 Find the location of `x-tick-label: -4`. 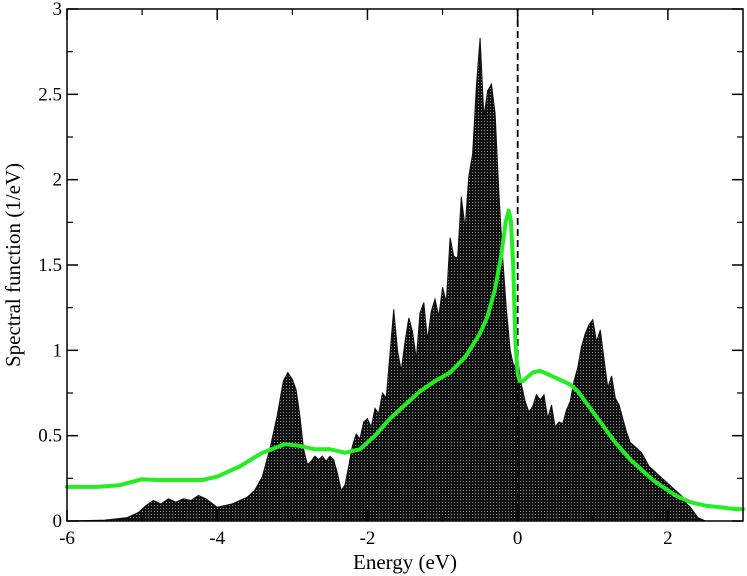

x-tick-label: -4 is located at coordinates (217, 538).